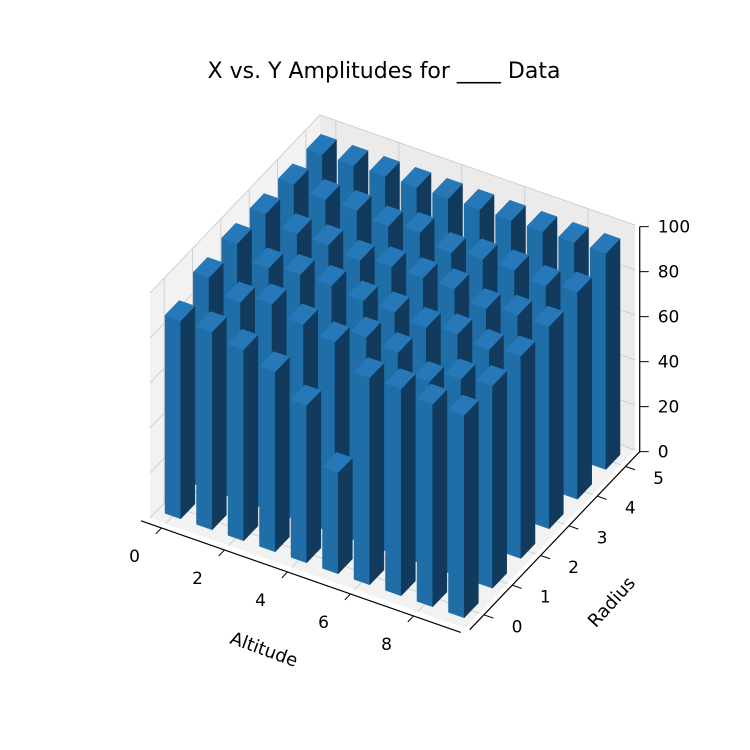  What do you see at coordinates (669, 363) in the screenshot?
I see `z-tick-label: 40` at bounding box center [669, 363].